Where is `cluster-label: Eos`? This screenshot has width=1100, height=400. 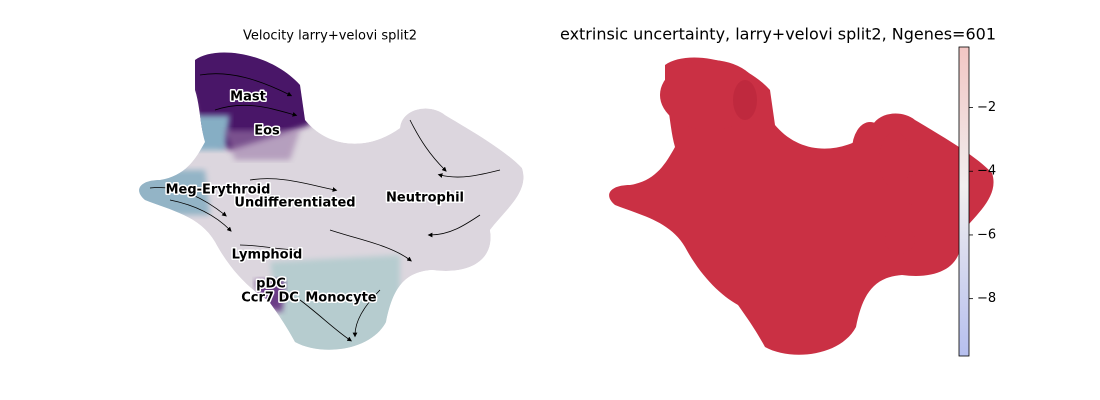
cluster-label: Eos is located at coordinates (267, 131).